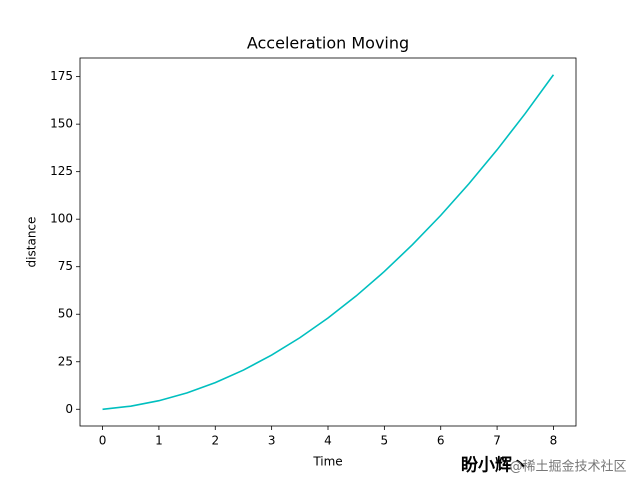 The width and height of the screenshot is (640, 490). What do you see at coordinates (61, 219) in the screenshot?
I see `y-tick-label: 100` at bounding box center [61, 219].